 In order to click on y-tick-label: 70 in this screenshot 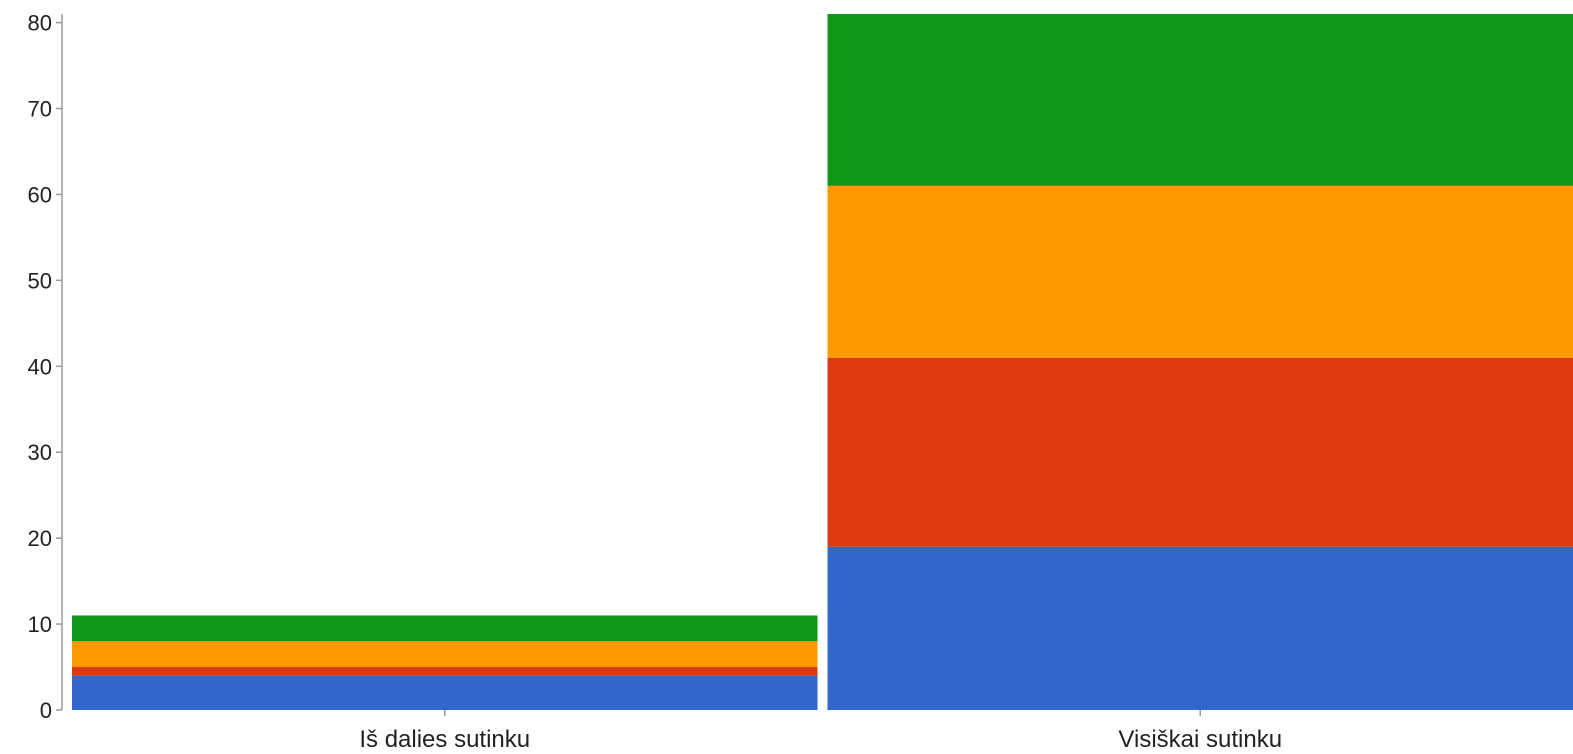, I will do `click(40, 109)`.